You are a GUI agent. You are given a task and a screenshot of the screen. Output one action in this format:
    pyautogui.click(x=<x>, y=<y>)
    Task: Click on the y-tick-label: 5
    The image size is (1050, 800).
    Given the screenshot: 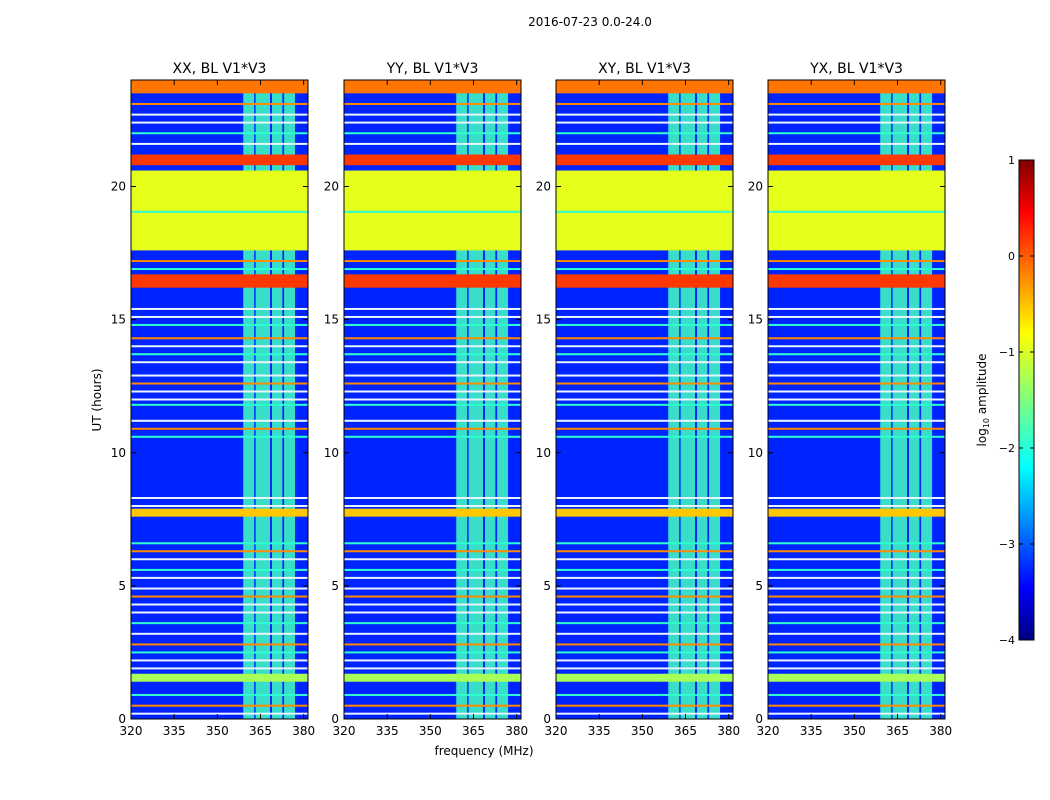 What is the action you would take?
    pyautogui.click(x=122, y=586)
    